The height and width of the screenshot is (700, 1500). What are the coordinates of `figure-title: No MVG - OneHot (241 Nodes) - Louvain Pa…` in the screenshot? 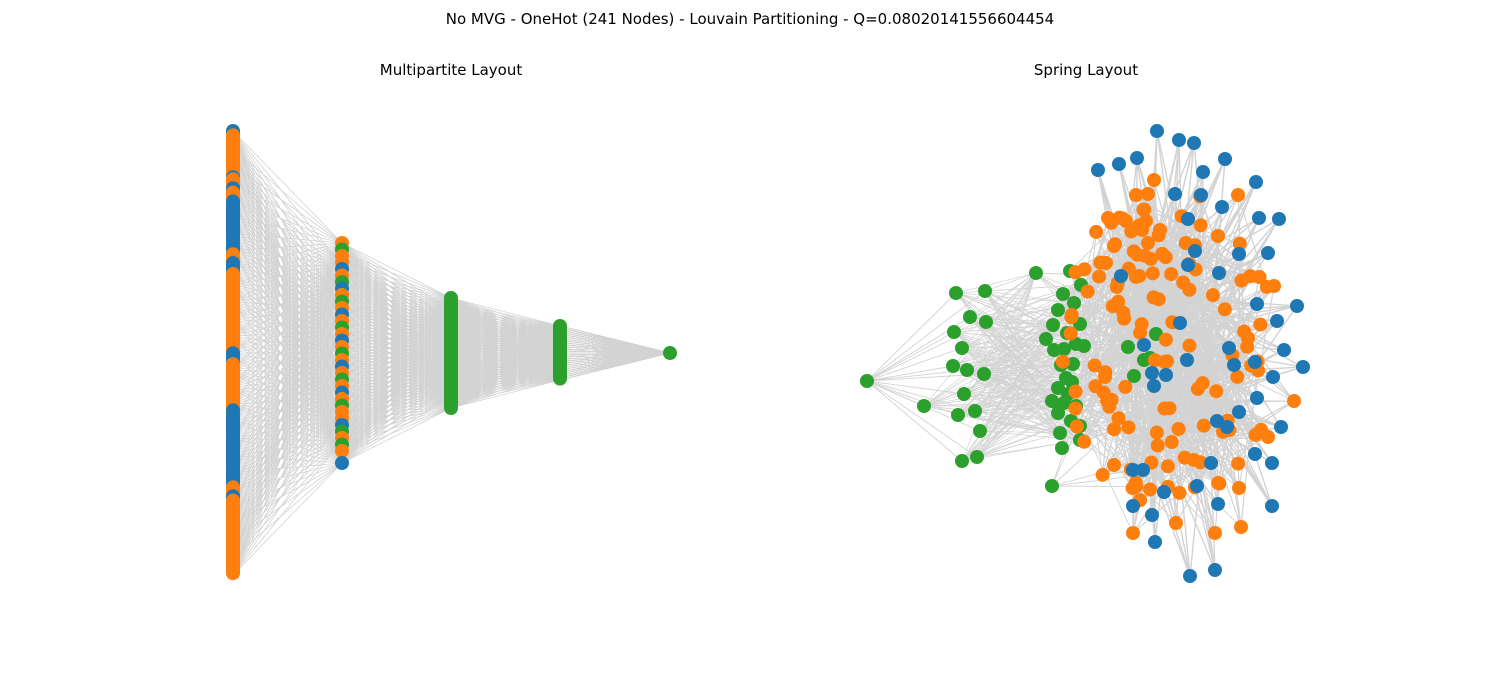 It's located at (750, 19).